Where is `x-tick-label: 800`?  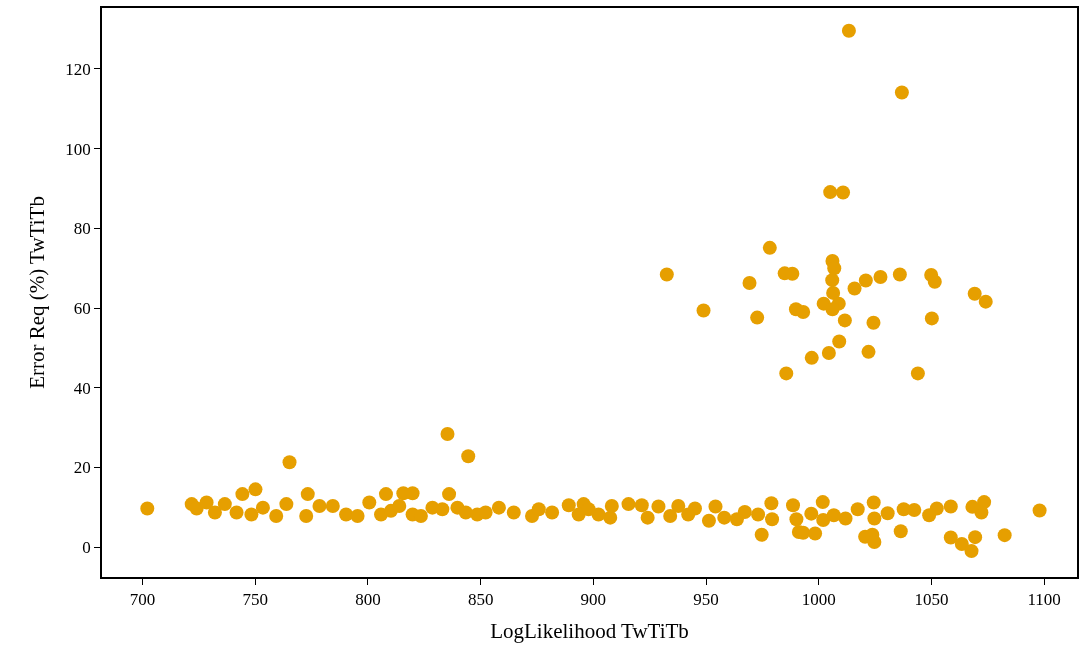 x-tick-label: 800 is located at coordinates (368, 600).